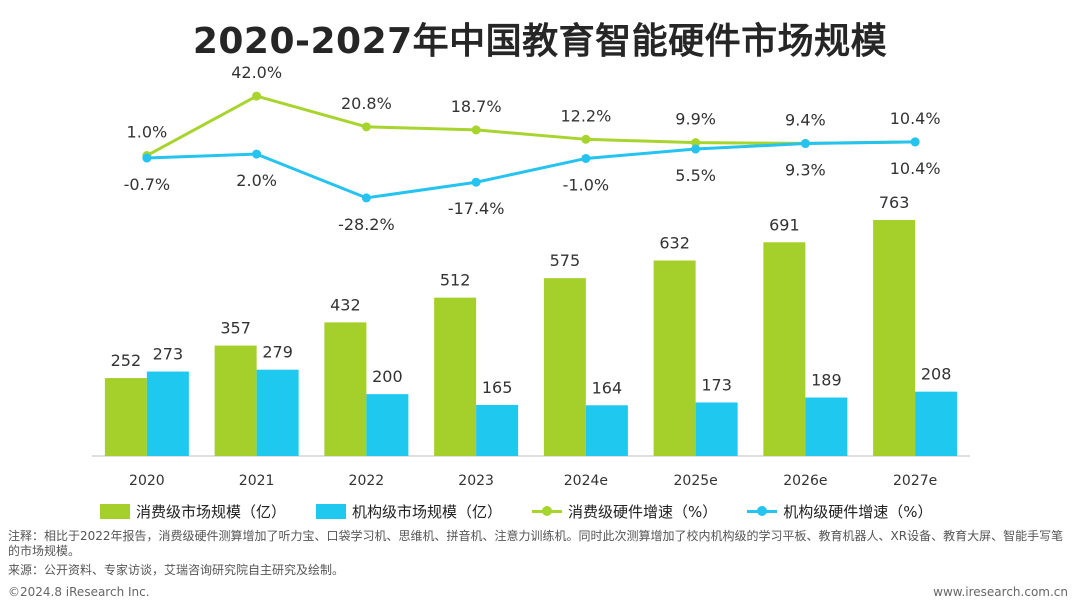  I want to click on copyright-text: ©2024.8 iResearch Inc., so click(79, 592).